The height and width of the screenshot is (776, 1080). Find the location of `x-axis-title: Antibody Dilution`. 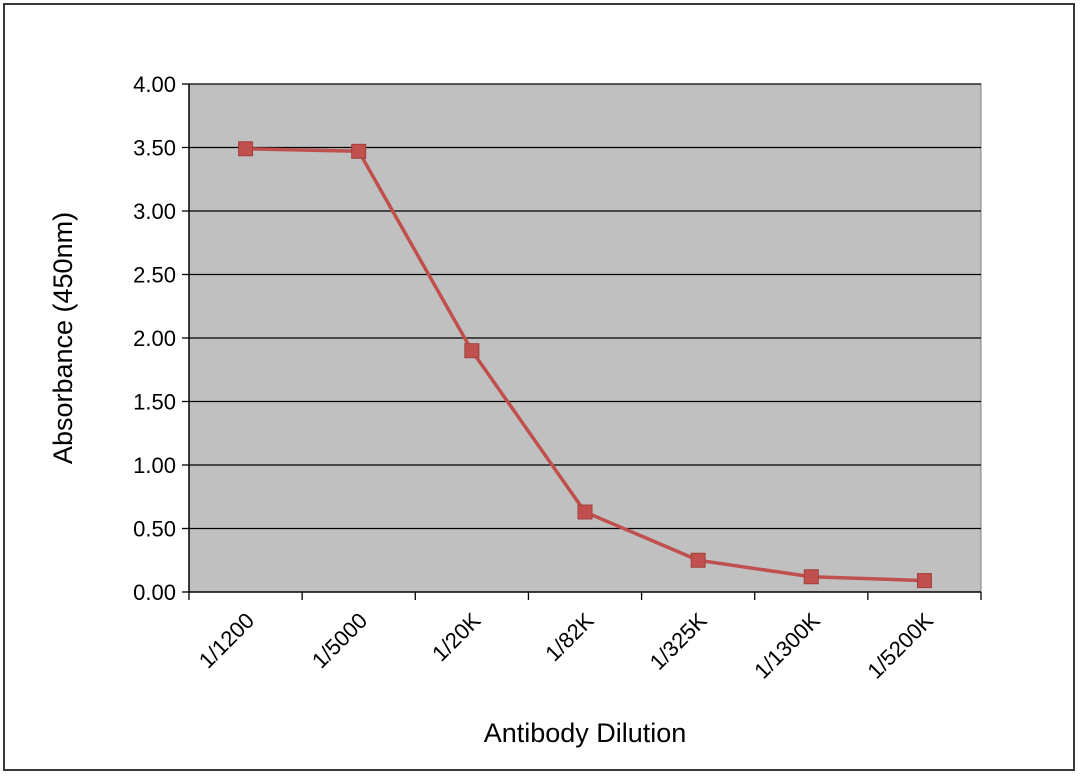

x-axis-title: Antibody Dilution is located at coordinates (585, 733).